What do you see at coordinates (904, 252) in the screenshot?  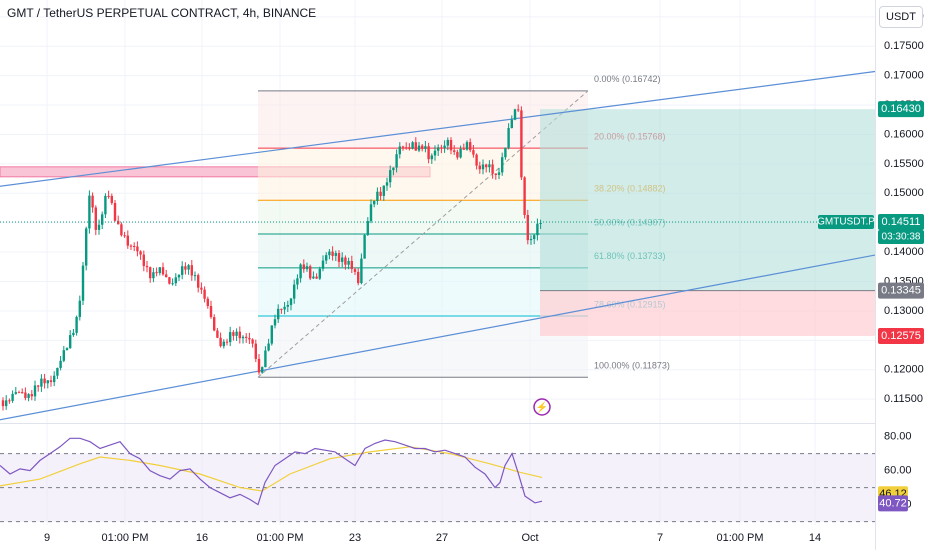 I see `price-tick-label: 0.14000` at bounding box center [904, 252].